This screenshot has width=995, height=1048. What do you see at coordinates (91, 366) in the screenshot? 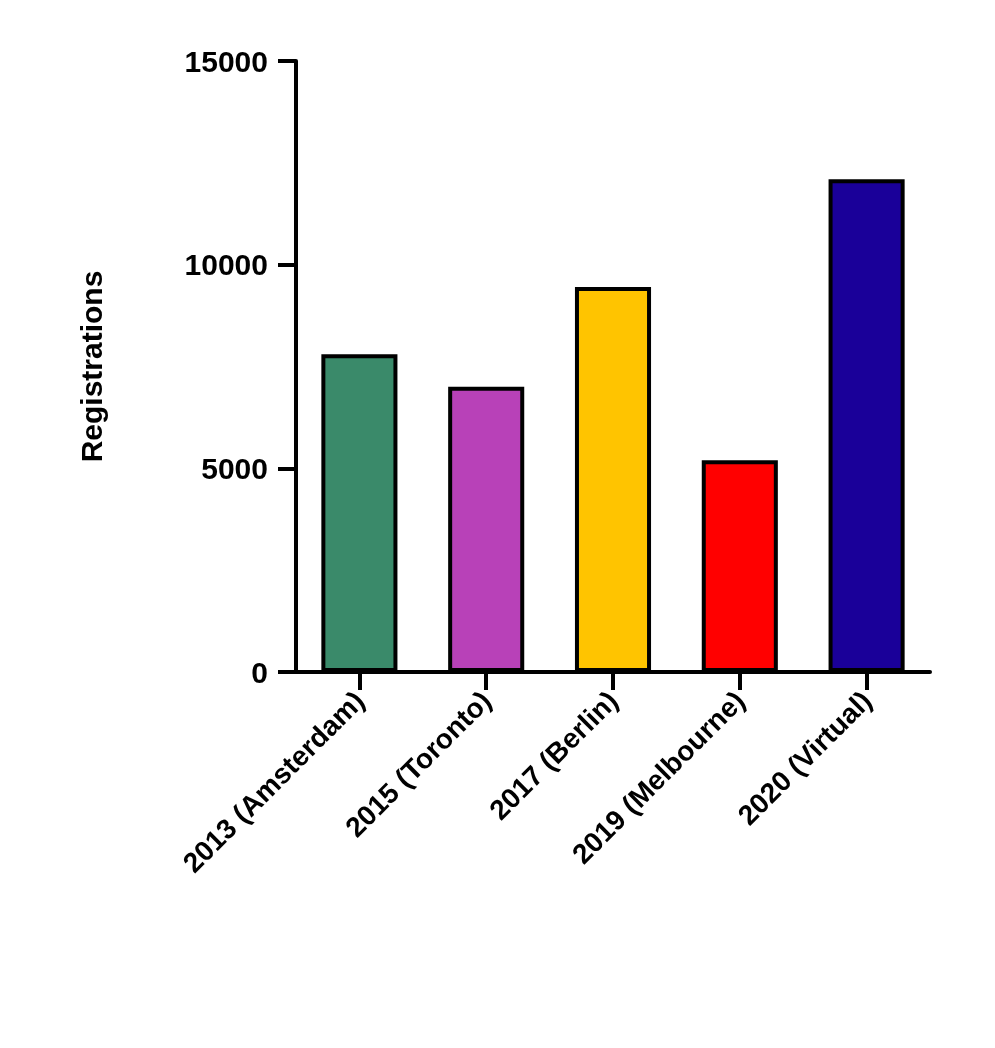
I see `y-axis-title: Registrations` at bounding box center [91, 366].